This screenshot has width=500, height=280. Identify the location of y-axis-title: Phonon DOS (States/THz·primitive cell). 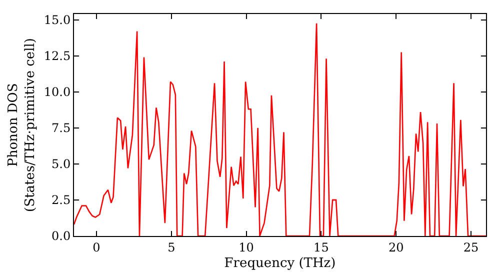
(22, 125).